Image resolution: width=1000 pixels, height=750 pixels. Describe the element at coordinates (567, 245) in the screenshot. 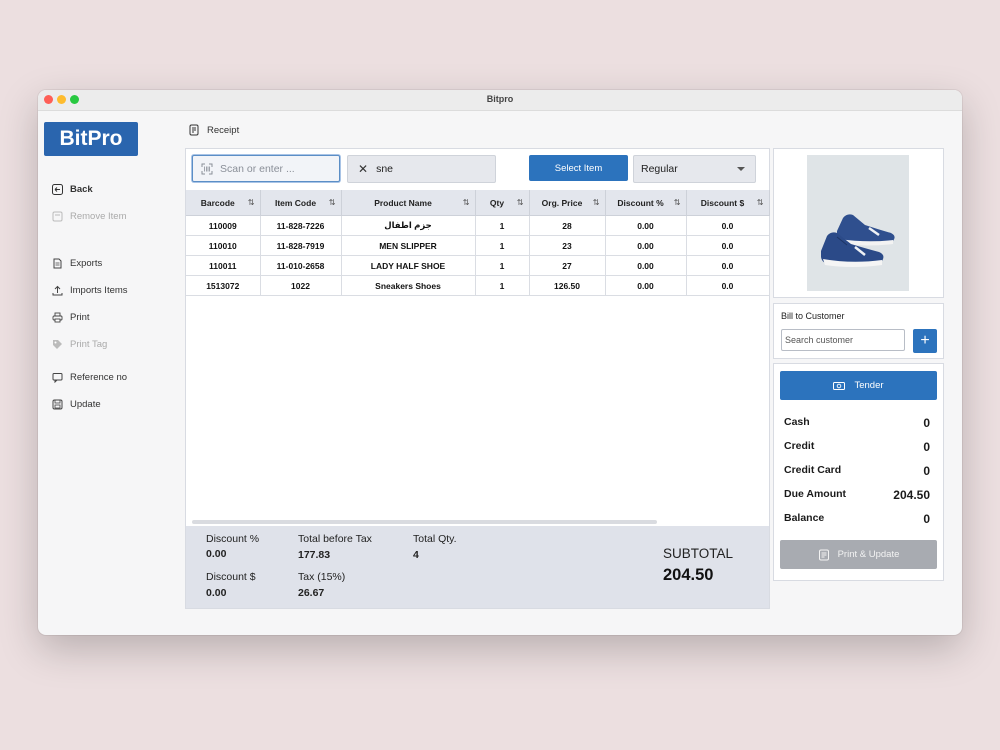

I see `table-cell: 23` at that location.